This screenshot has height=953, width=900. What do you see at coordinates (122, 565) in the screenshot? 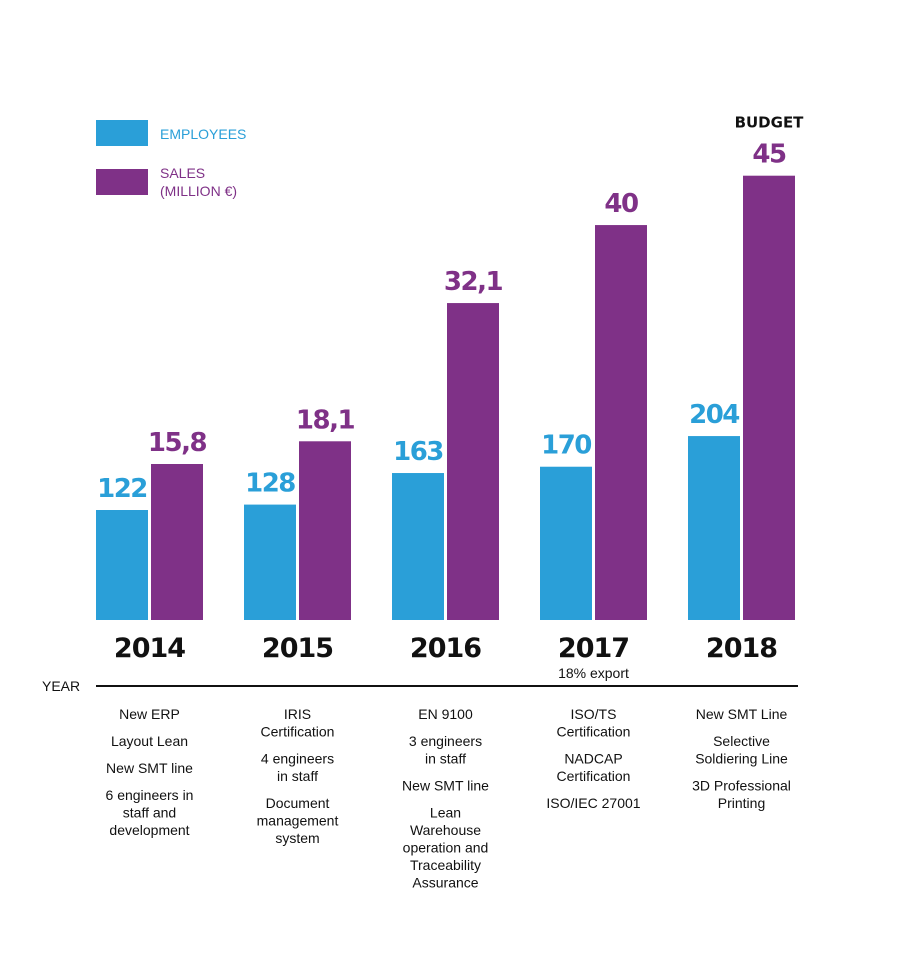
I see `bar-employees-2014` at bounding box center [122, 565].